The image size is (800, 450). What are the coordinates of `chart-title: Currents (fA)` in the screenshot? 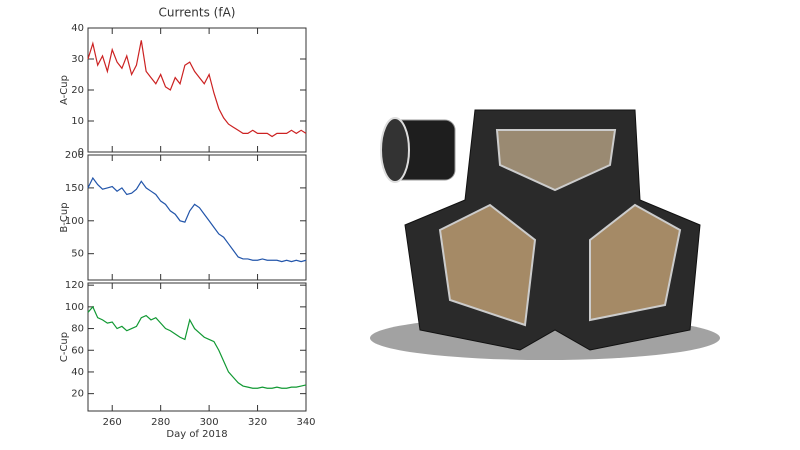 It's located at (197, 13).